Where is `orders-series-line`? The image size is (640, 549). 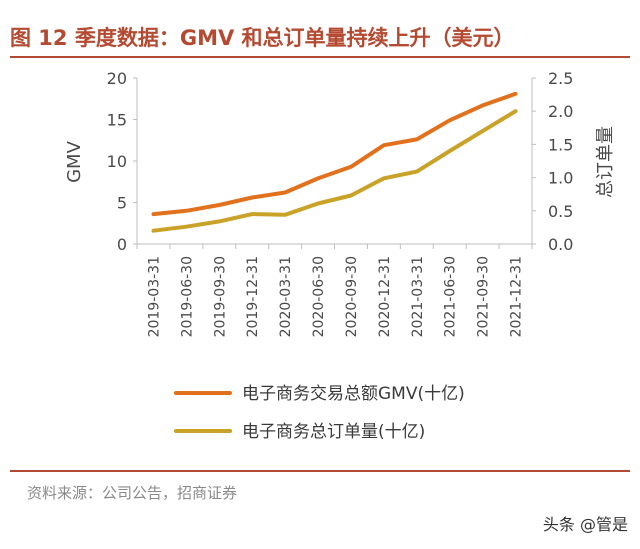
orders-series-line is located at coordinates (334, 171).